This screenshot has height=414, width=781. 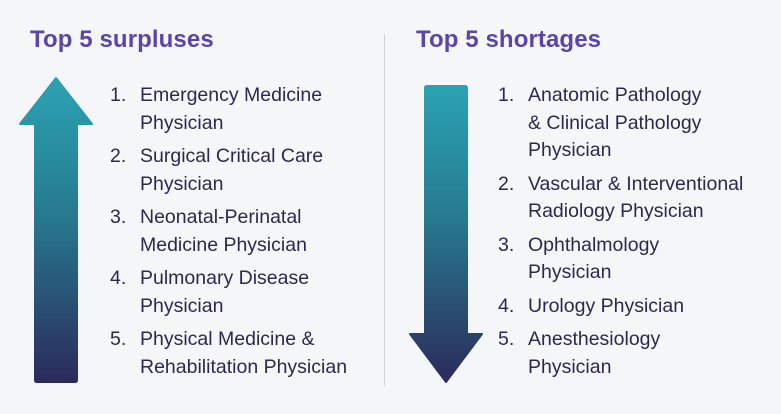 What do you see at coordinates (56, 230) in the screenshot?
I see `up-arrow-icon` at bounding box center [56, 230].